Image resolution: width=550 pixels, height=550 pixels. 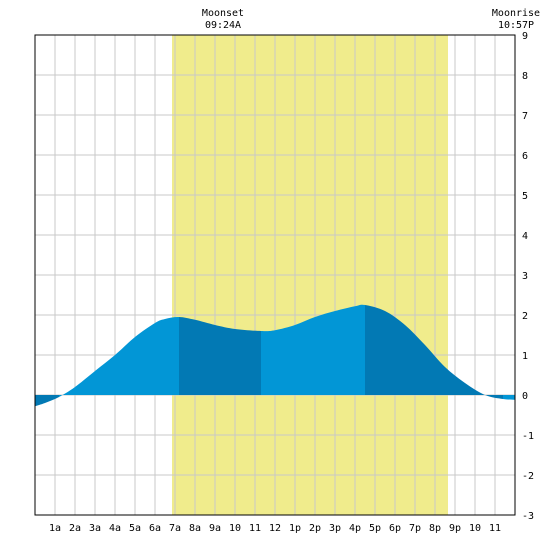 I want to click on y-tick-label: 6, so click(x=525, y=156).